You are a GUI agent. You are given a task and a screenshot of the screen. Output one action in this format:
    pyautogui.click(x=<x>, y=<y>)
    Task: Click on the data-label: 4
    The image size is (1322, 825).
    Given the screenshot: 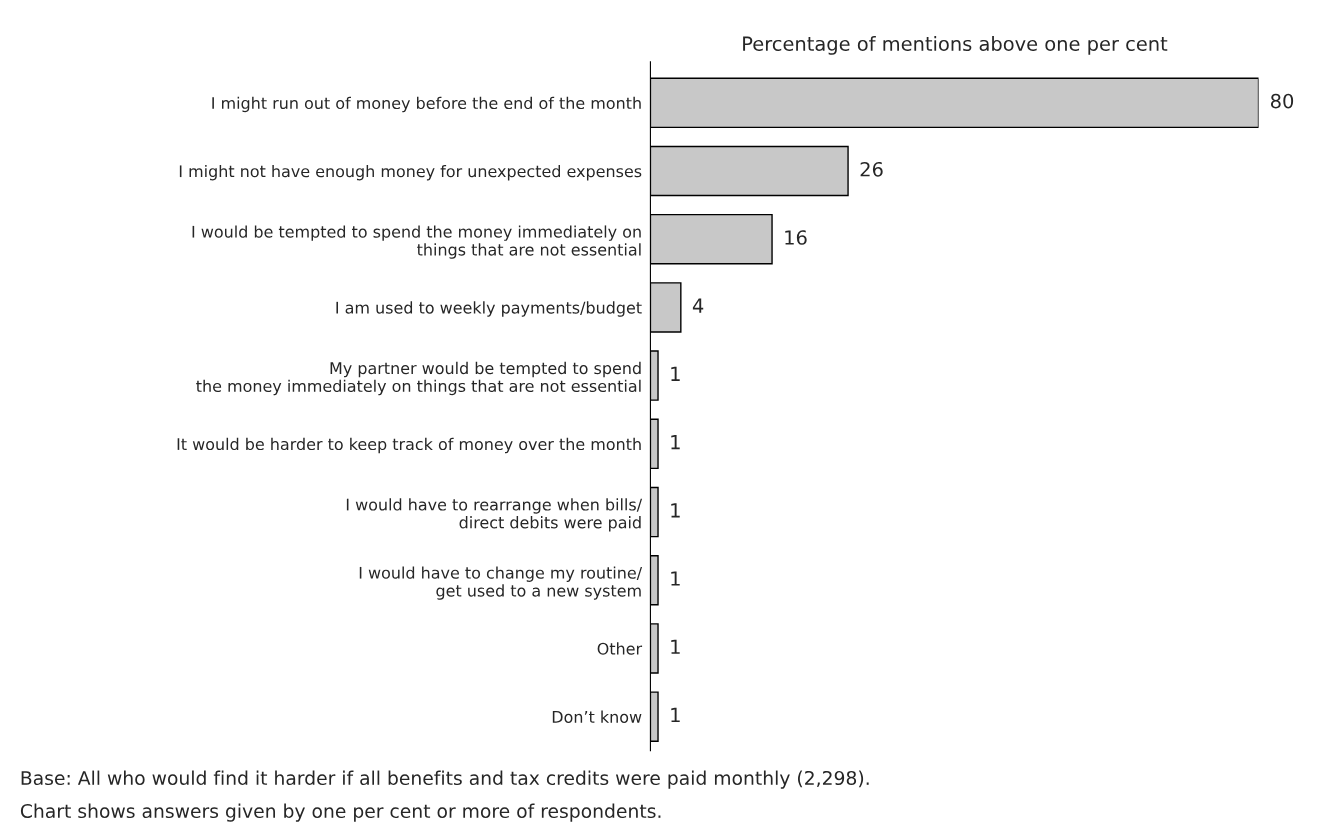 What is the action you would take?
    pyautogui.click(x=698, y=305)
    